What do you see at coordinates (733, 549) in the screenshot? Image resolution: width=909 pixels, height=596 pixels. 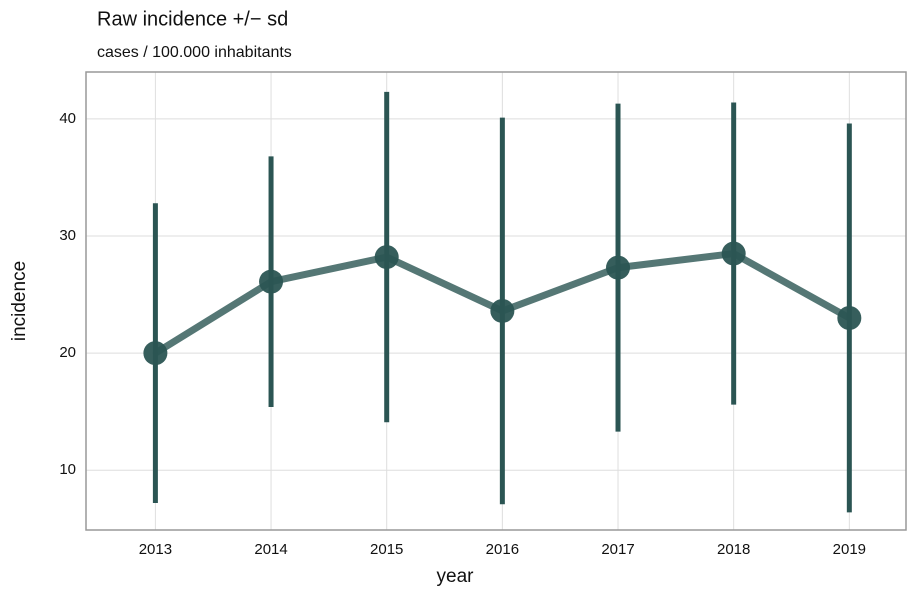 I see `x-tick-label: 2018` at bounding box center [733, 549].